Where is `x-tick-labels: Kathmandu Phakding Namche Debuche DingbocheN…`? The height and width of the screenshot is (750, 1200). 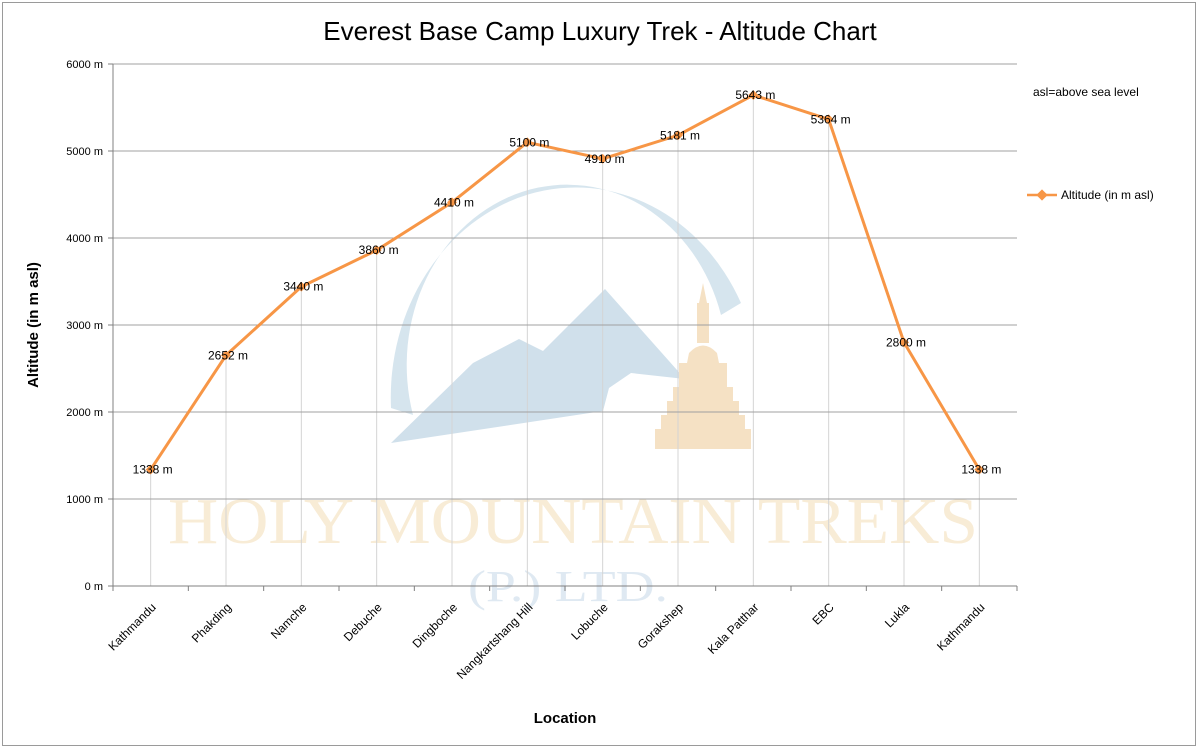
x-tick-labels: Kathmandu Phakding Namche Debuche DingbocheN… is located at coordinates (546, 641).